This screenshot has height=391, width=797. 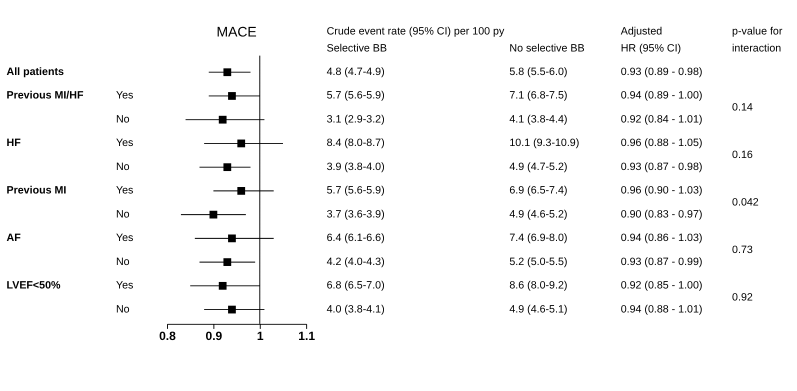 What do you see at coordinates (742, 155) in the screenshot?
I see `text: 0.16` at bounding box center [742, 155].